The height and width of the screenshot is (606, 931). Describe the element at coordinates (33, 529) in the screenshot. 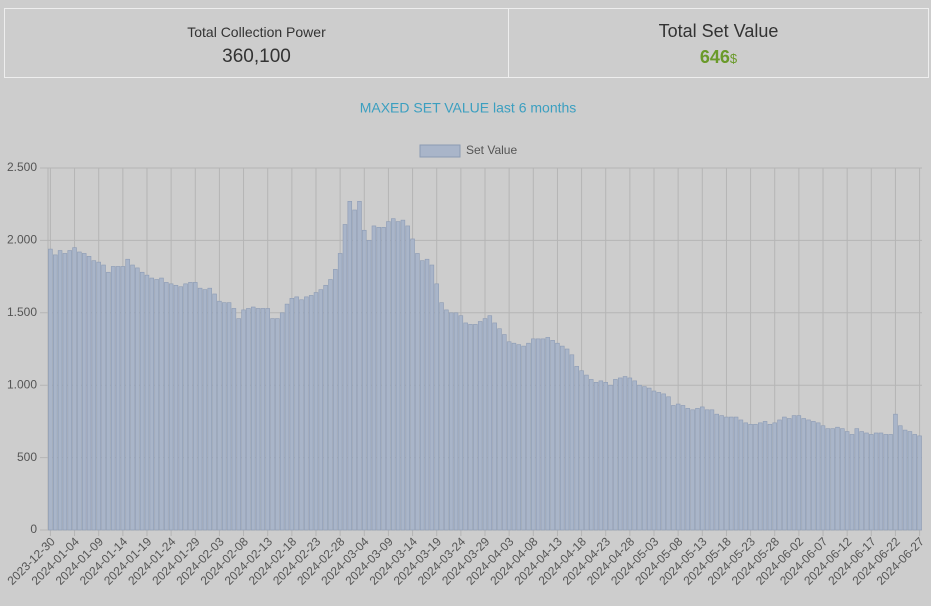

I see `y-tick-label: 0` at that location.